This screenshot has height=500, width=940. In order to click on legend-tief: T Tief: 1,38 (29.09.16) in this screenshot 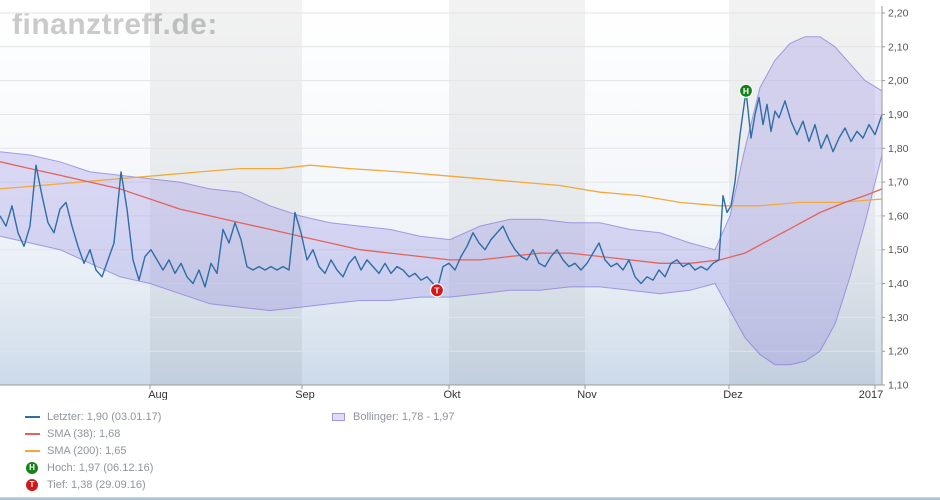, I will do `click(85, 484)`.